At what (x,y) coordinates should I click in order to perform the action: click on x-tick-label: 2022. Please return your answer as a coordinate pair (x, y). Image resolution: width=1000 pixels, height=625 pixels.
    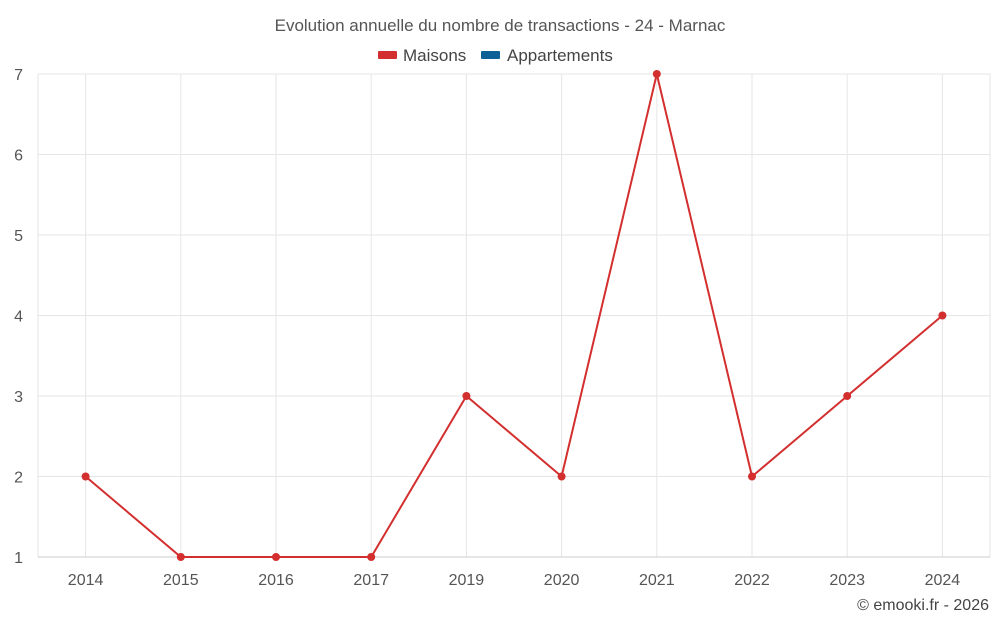
    Looking at the image, I should click on (752, 580).